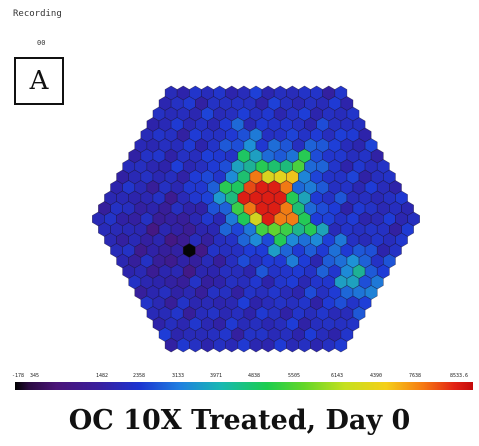 The width and height of the screenshot is (479, 446). I want to click on recording-label: Recording, so click(37, 14).